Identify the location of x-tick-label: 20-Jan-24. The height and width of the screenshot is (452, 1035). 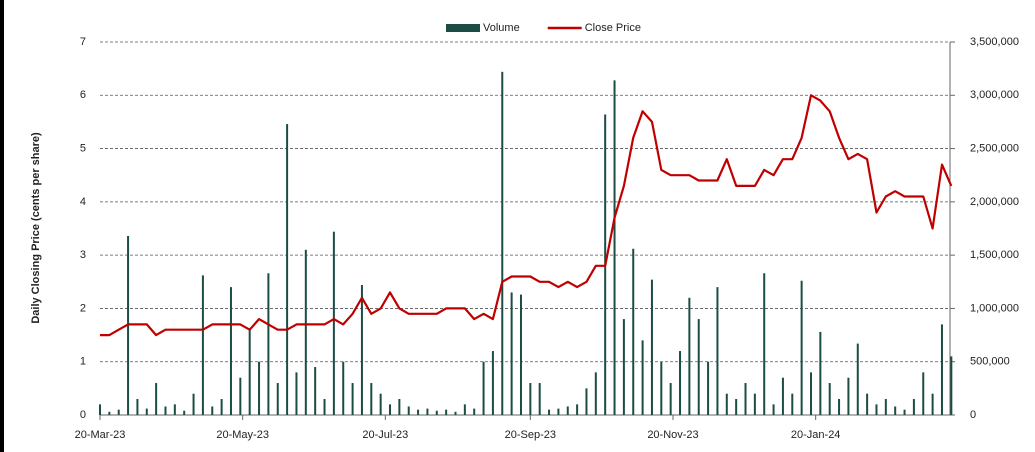
(816, 435).